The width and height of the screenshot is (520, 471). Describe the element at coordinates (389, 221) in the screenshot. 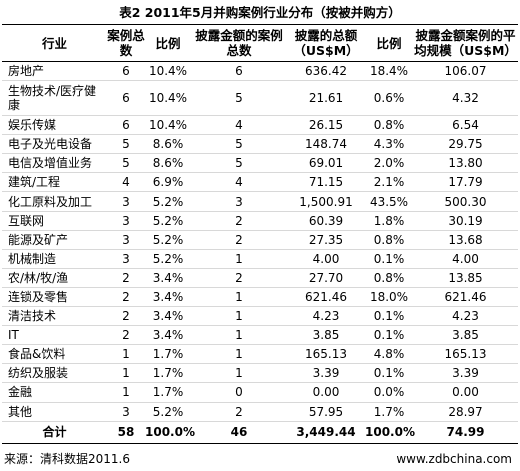

I see `cell-amount-ratio: 1.8%` at that location.